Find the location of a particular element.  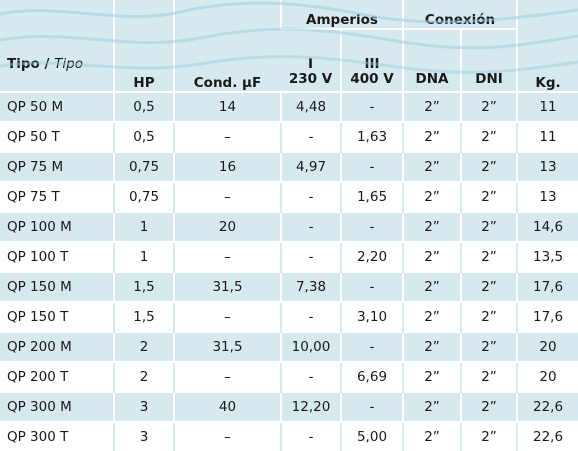

table-row: QP 50 T 0,5– -1,63 2” 2” 11 is located at coordinates (289, 137).